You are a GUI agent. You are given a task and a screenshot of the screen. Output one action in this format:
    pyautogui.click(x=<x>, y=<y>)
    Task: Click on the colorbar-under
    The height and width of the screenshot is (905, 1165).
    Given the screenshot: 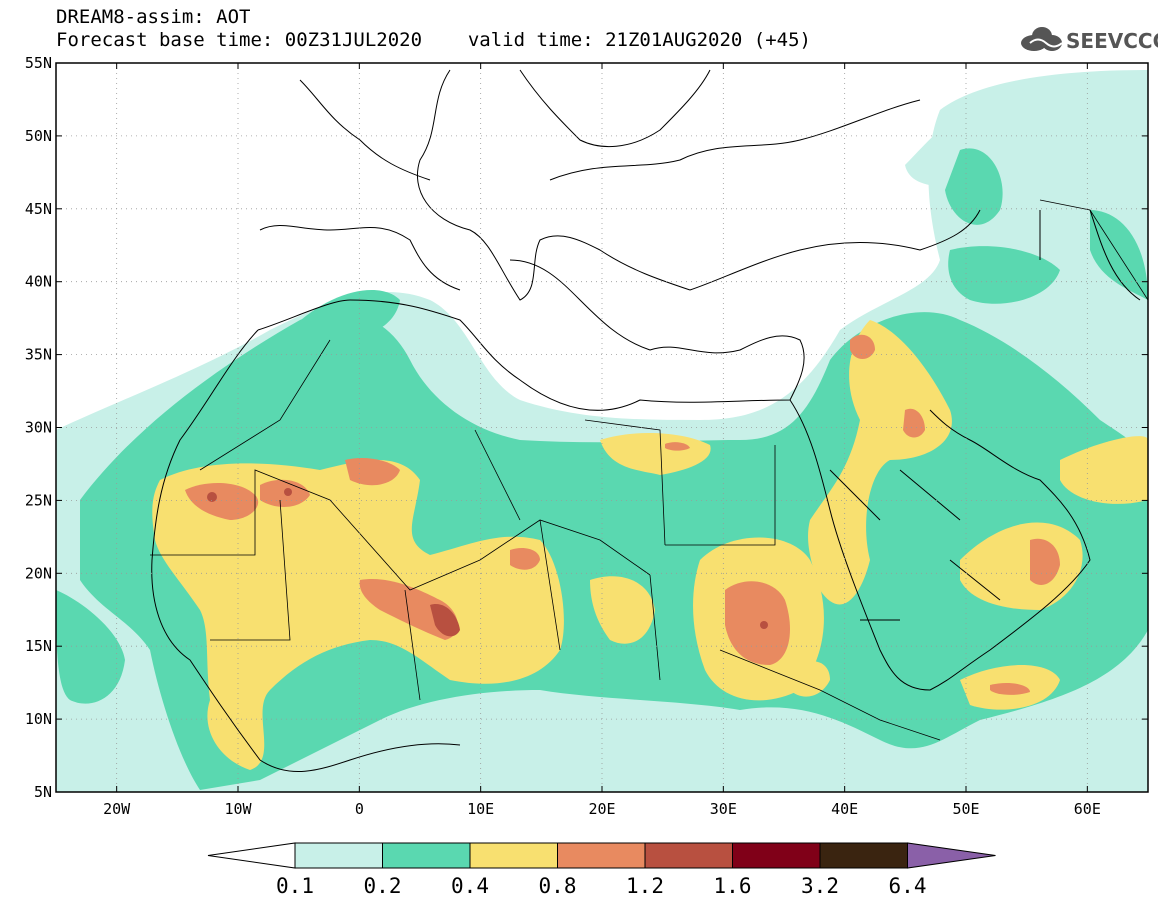 What is the action you would take?
    pyautogui.click(x=251, y=855)
    